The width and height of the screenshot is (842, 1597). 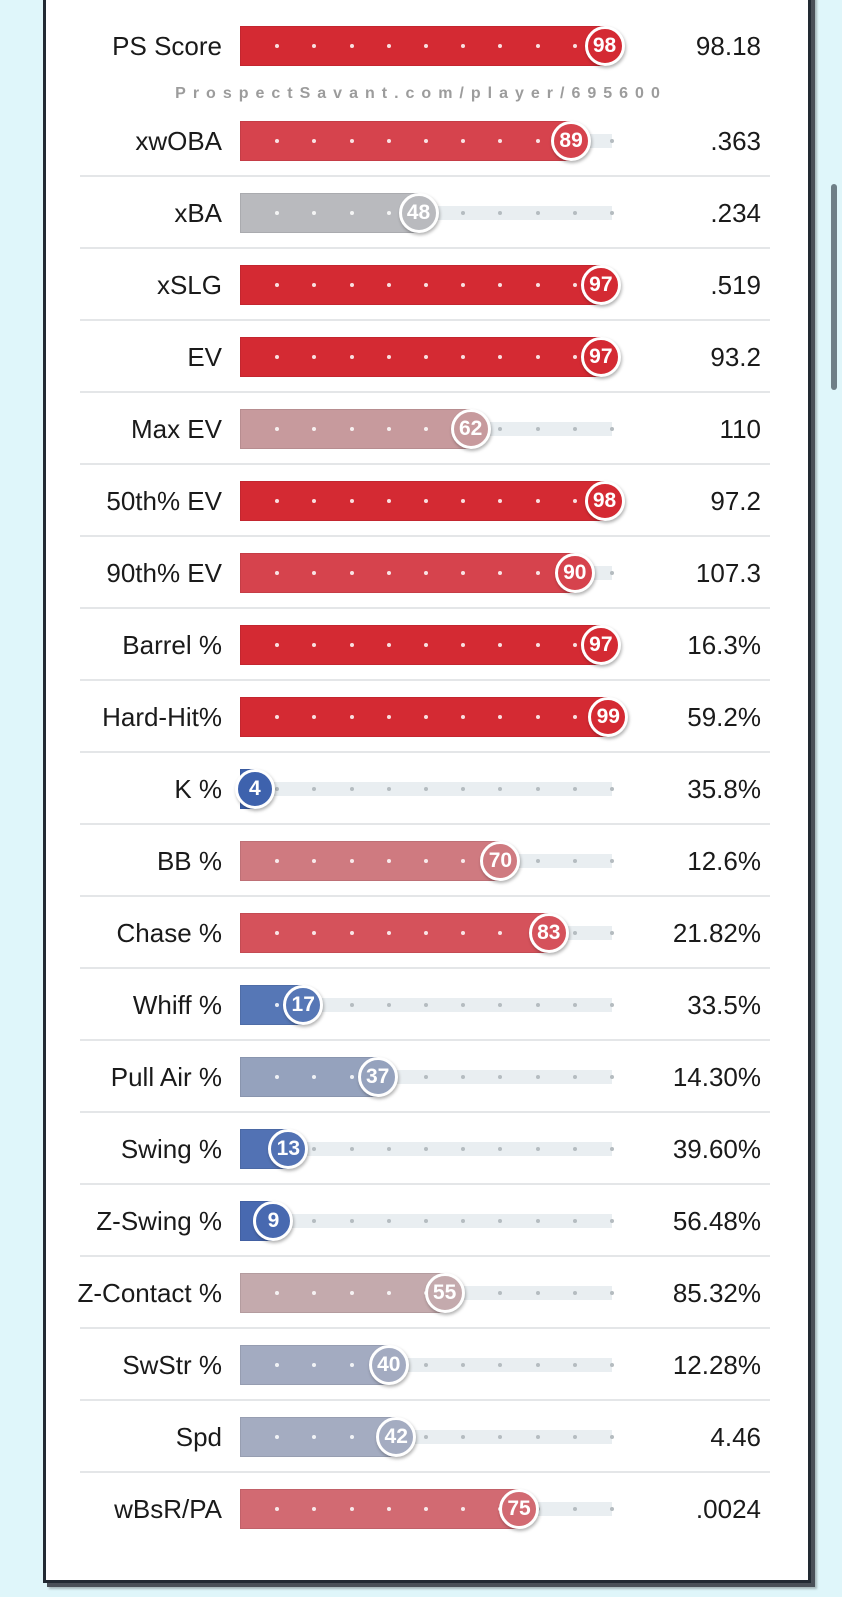 I want to click on metric-label: Hard-Hit%, so click(x=162, y=717).